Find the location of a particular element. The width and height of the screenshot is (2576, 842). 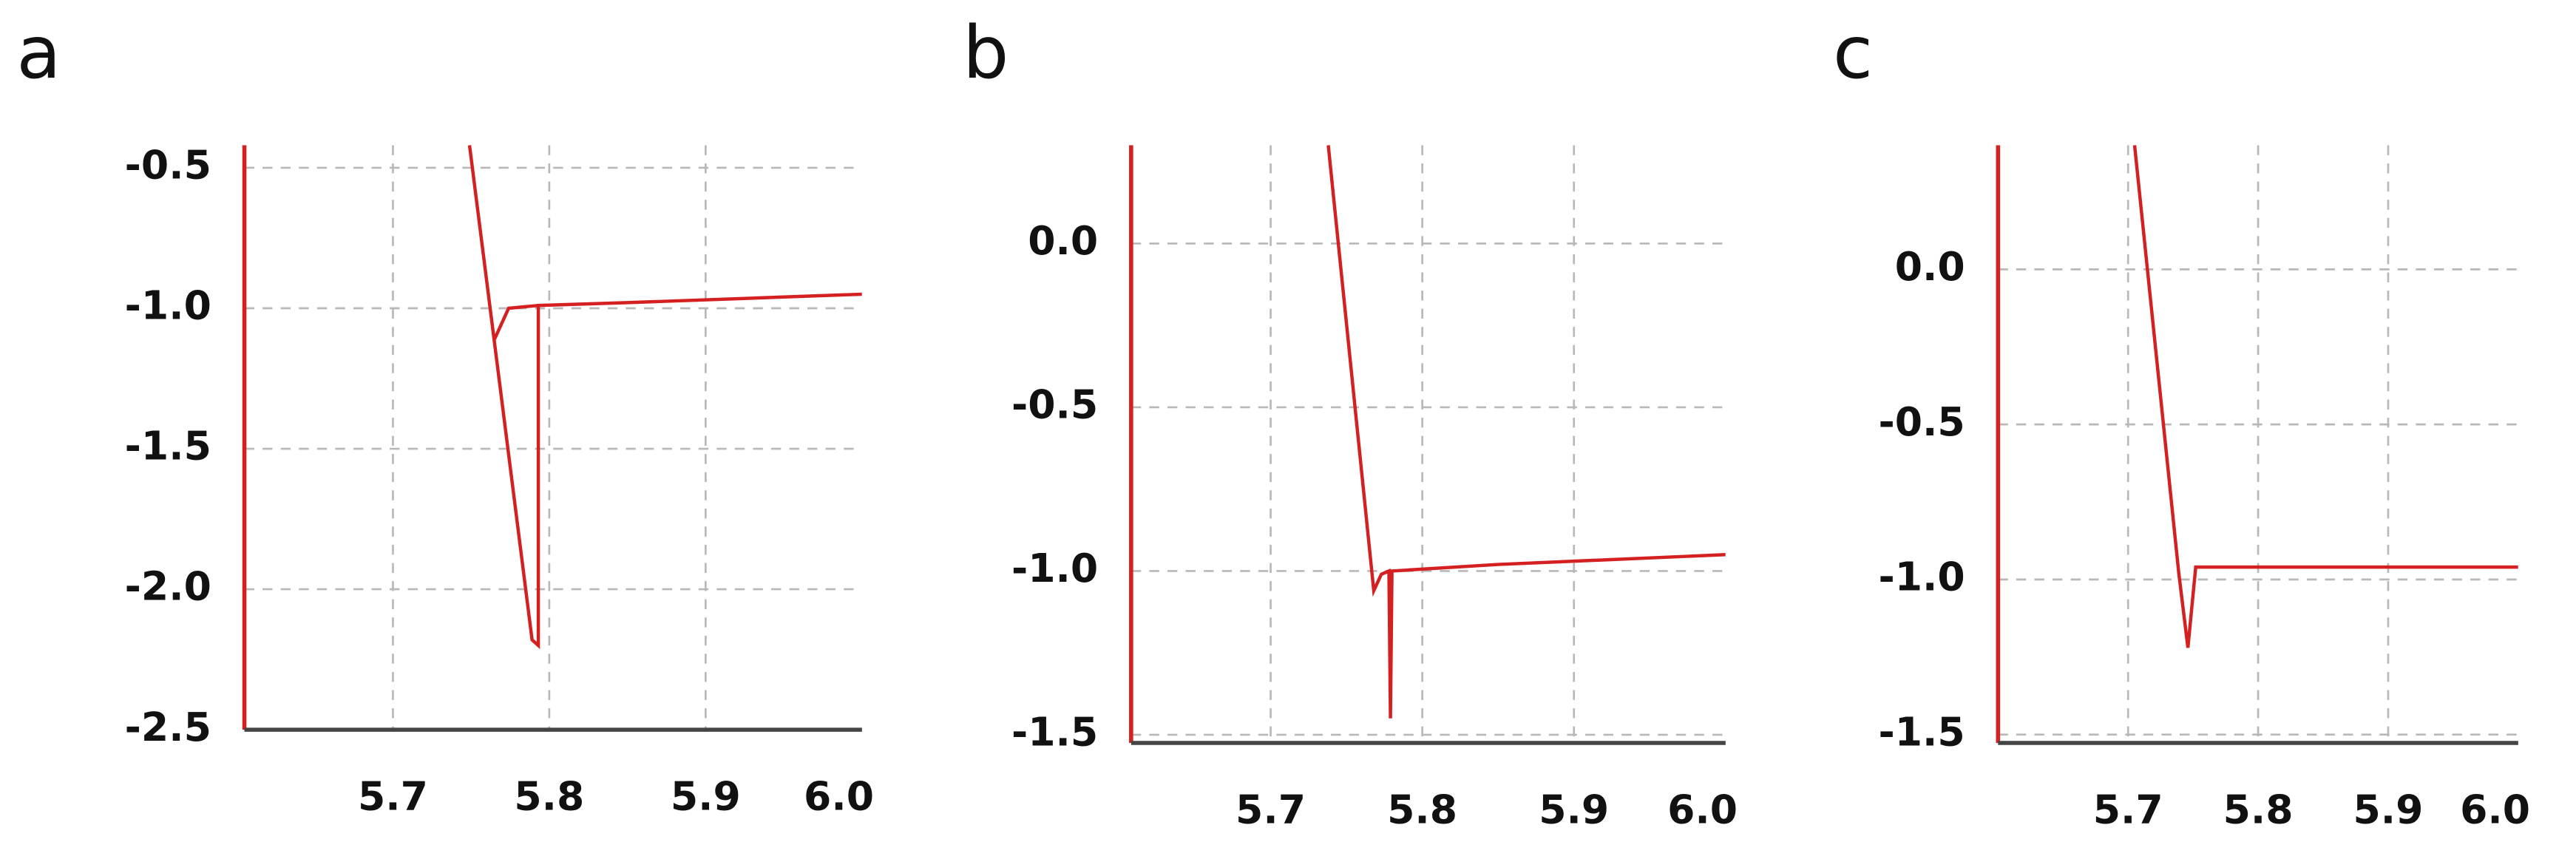

panel-label: b is located at coordinates (986, 53).